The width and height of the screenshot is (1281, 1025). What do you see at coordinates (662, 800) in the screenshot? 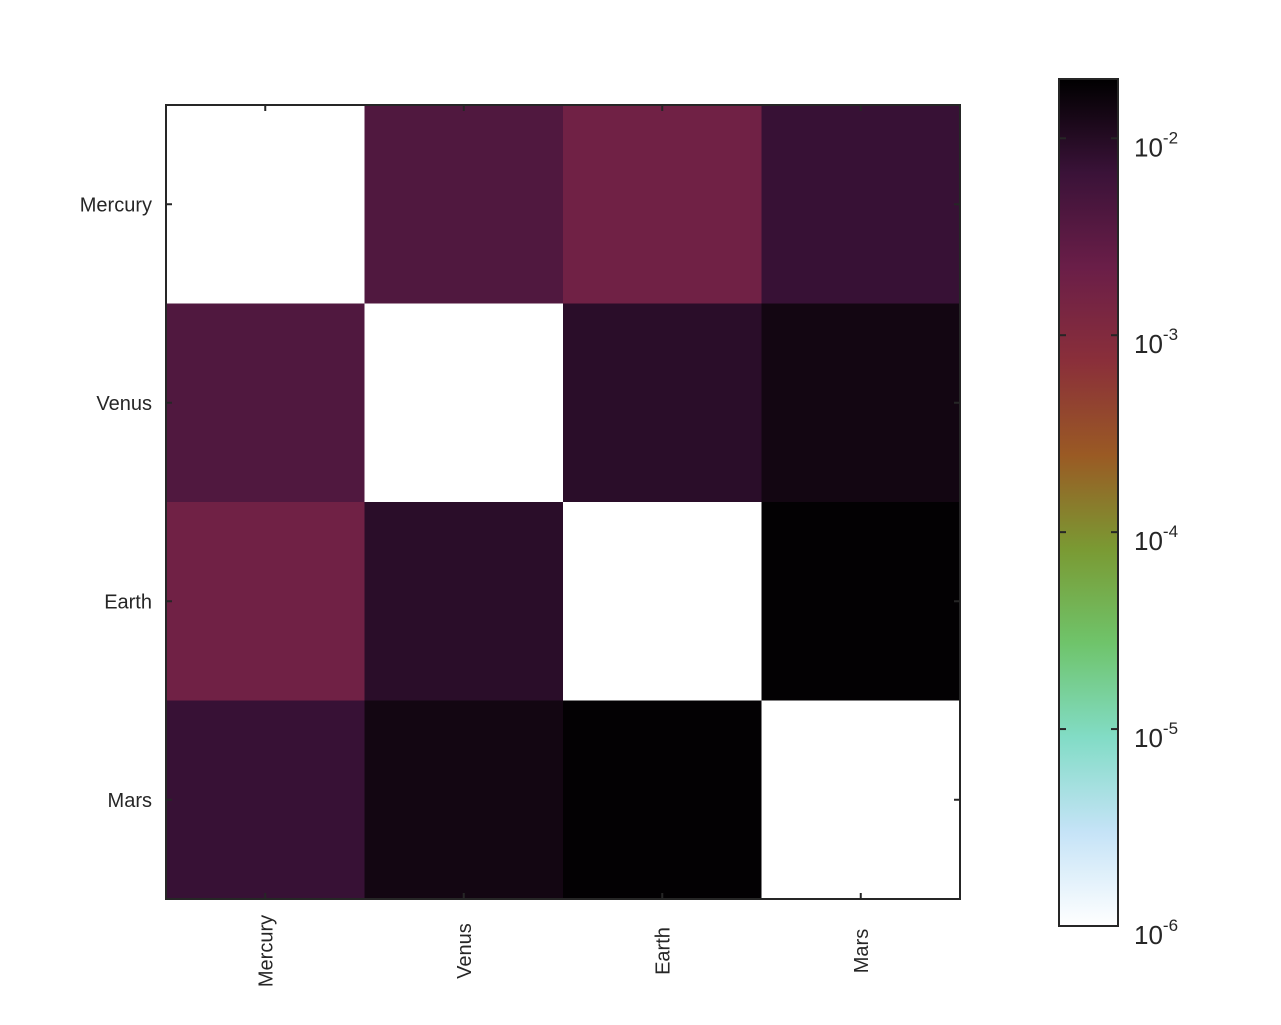
I see `heatmap-cell-mars-earth` at bounding box center [662, 800].